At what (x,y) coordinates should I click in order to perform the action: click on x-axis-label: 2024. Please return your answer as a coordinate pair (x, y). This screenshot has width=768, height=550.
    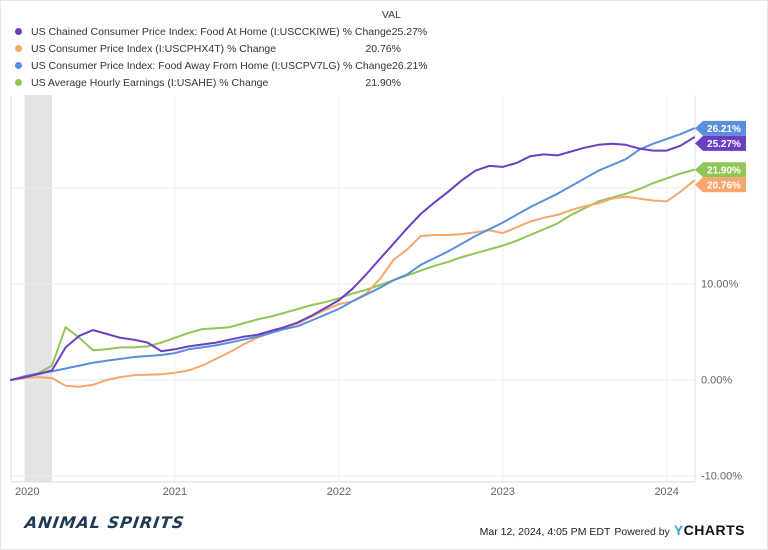
    Looking at the image, I should click on (666, 492).